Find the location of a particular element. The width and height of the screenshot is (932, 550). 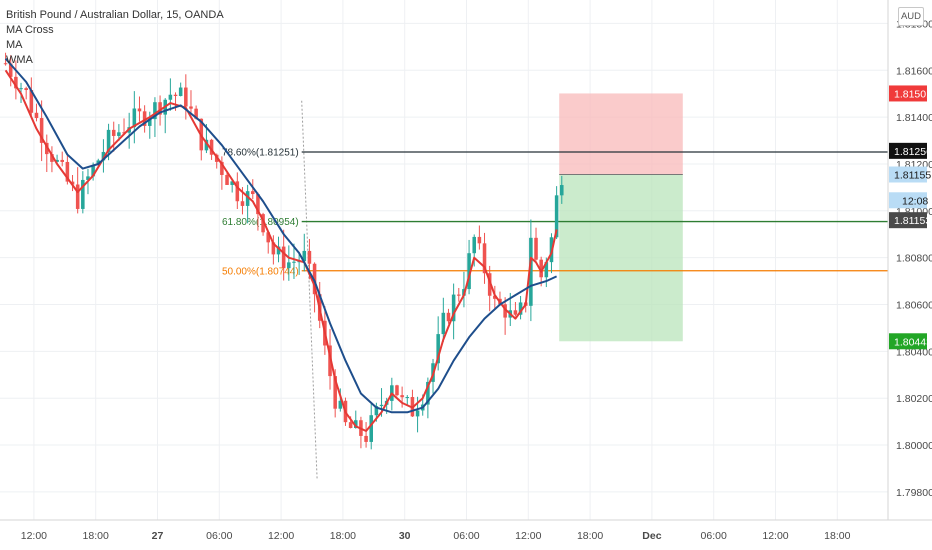

price-badge: 1.80443 is located at coordinates (910, 341).